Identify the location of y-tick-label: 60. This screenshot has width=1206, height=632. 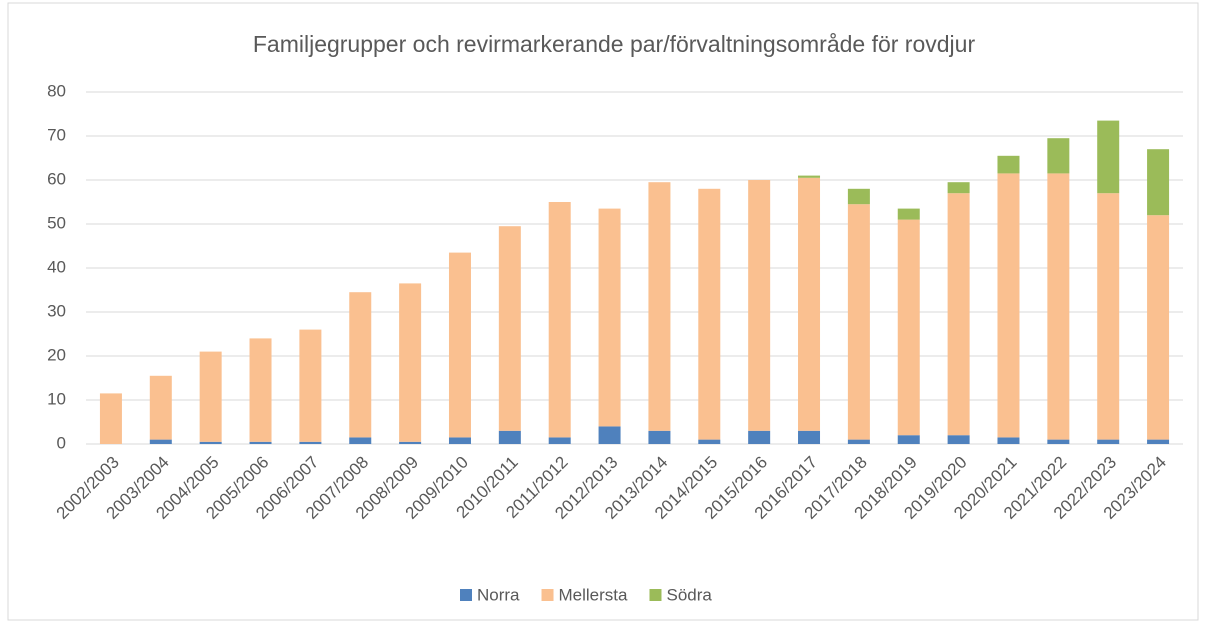
(56, 178).